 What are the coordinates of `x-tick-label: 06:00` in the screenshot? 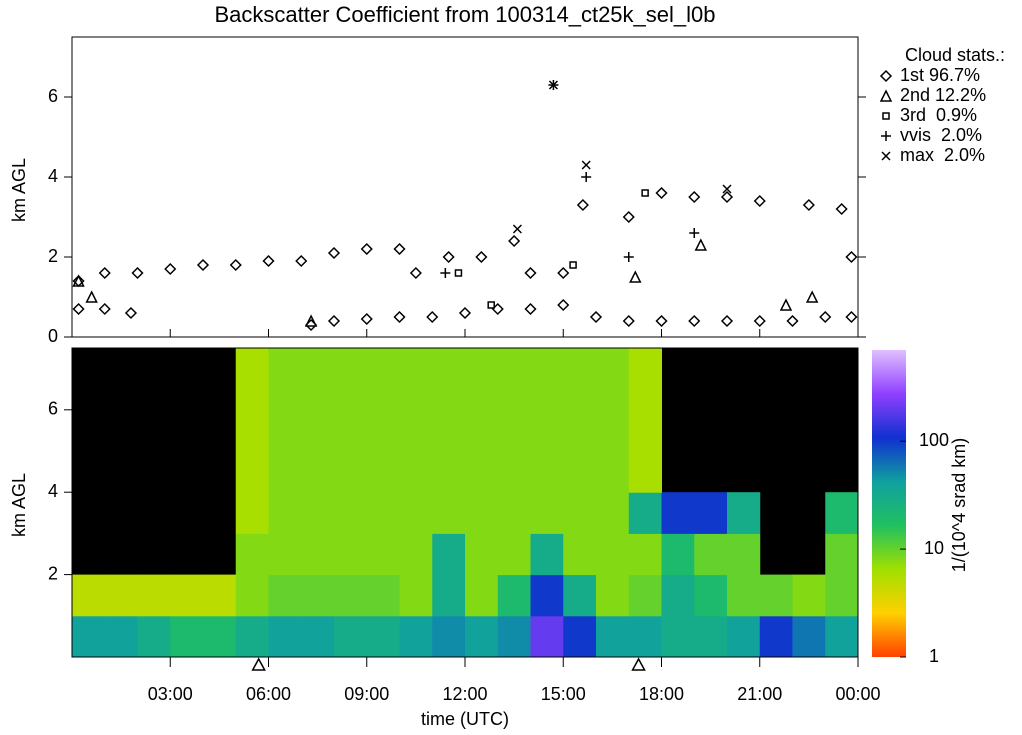 It's located at (268, 694).